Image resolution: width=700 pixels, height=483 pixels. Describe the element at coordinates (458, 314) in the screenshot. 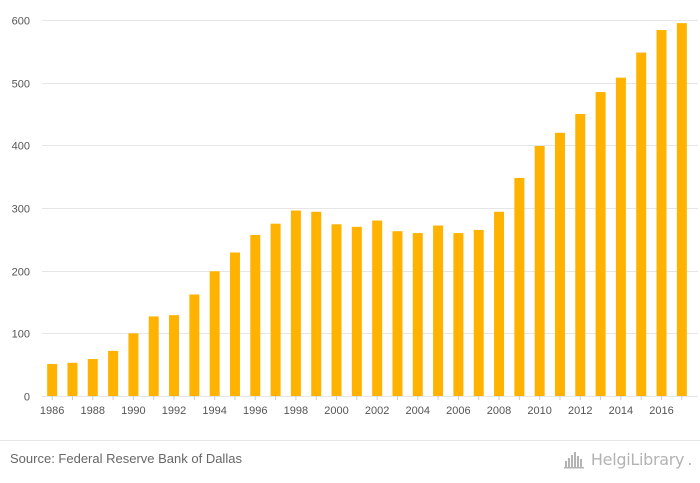

I see `bar-2006` at that location.